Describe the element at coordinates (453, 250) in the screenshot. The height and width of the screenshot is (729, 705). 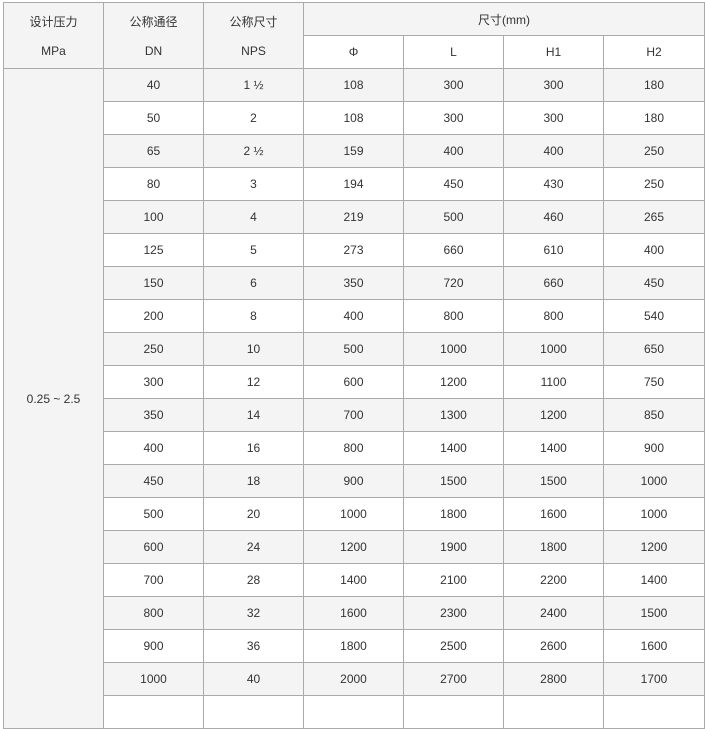
I see `cell-l: 660` at that location.